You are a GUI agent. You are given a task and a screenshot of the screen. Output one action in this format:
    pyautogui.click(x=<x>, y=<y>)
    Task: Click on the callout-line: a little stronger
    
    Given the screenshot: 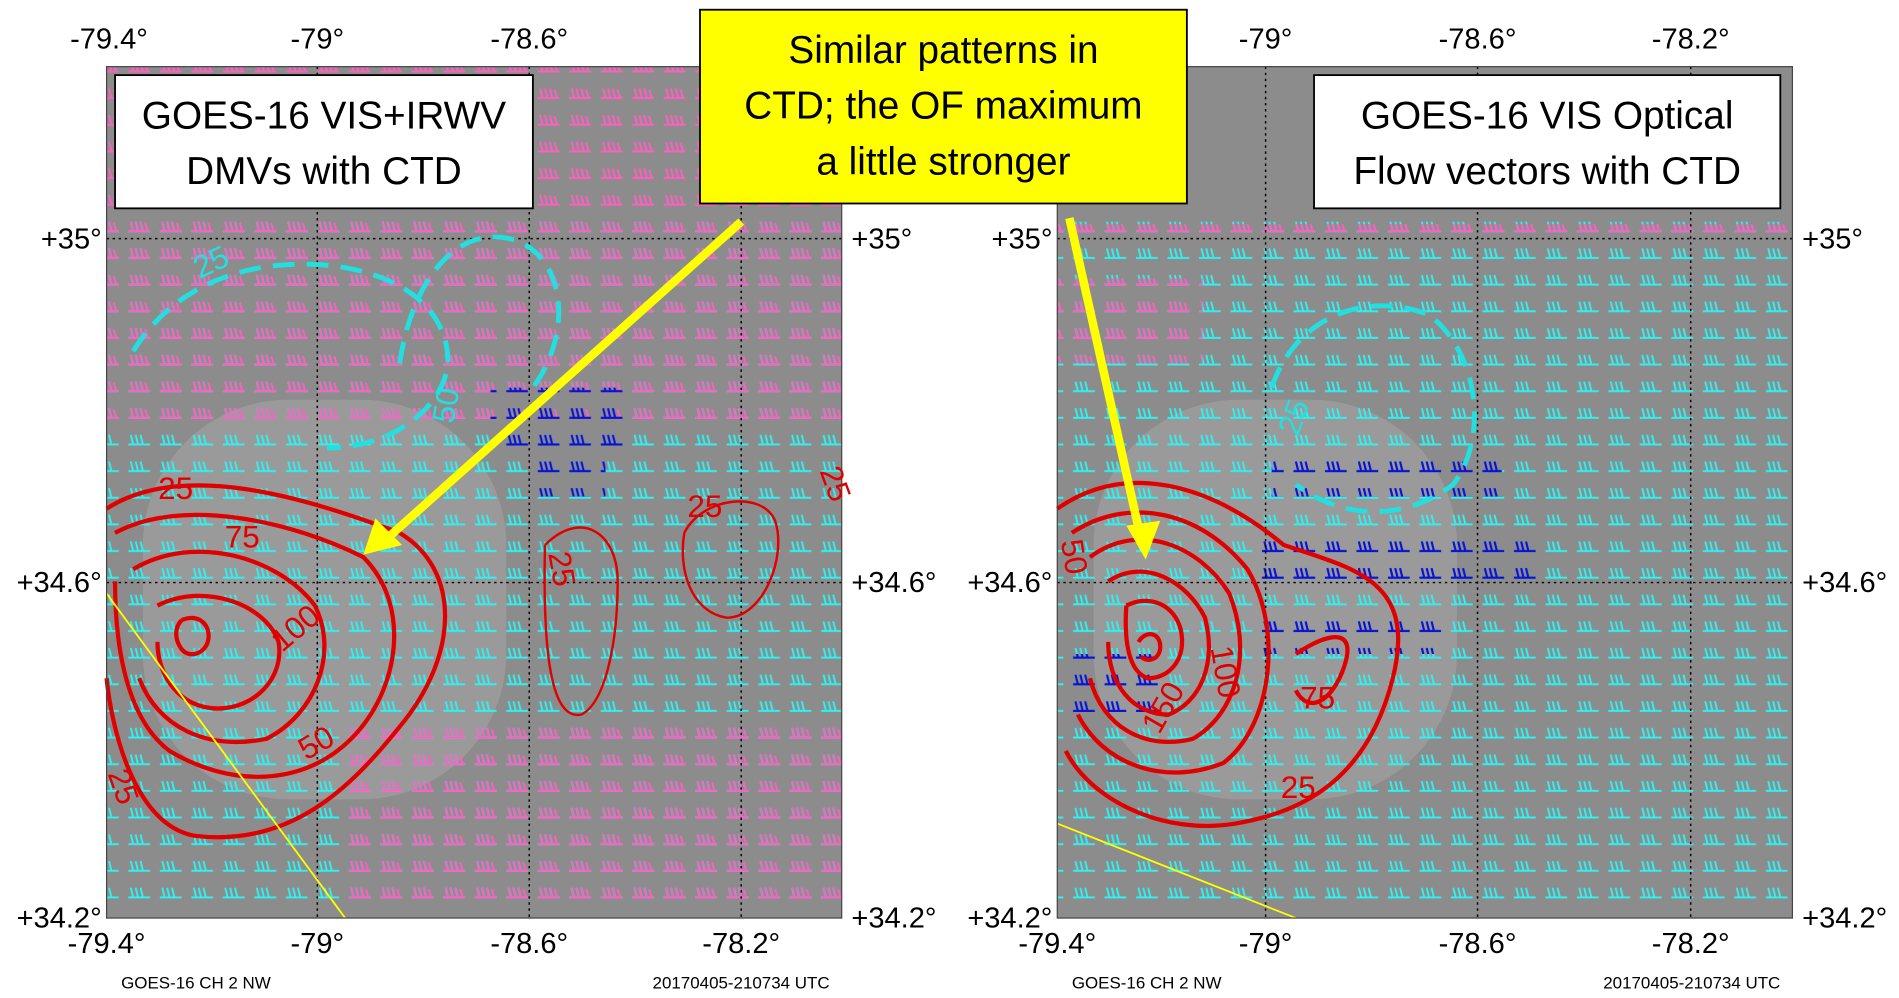 What is the action you would take?
    pyautogui.click(x=943, y=161)
    